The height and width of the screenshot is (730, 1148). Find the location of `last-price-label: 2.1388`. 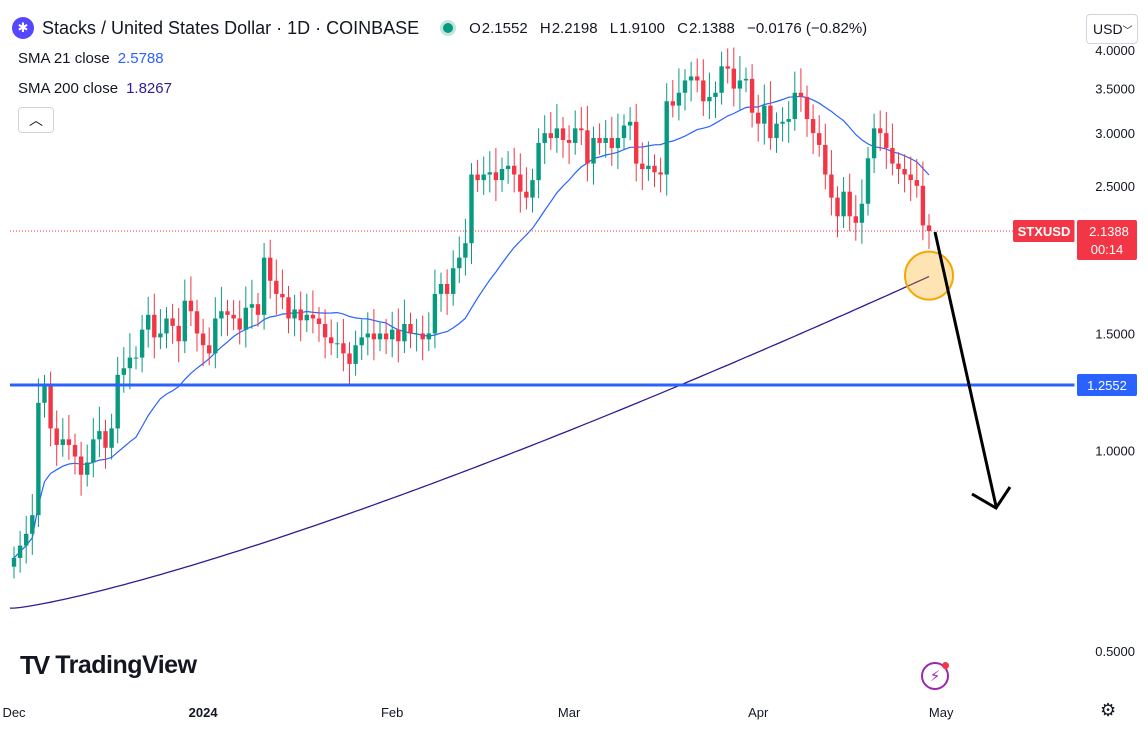

last-price-label: 2.1388 is located at coordinates (1109, 231).